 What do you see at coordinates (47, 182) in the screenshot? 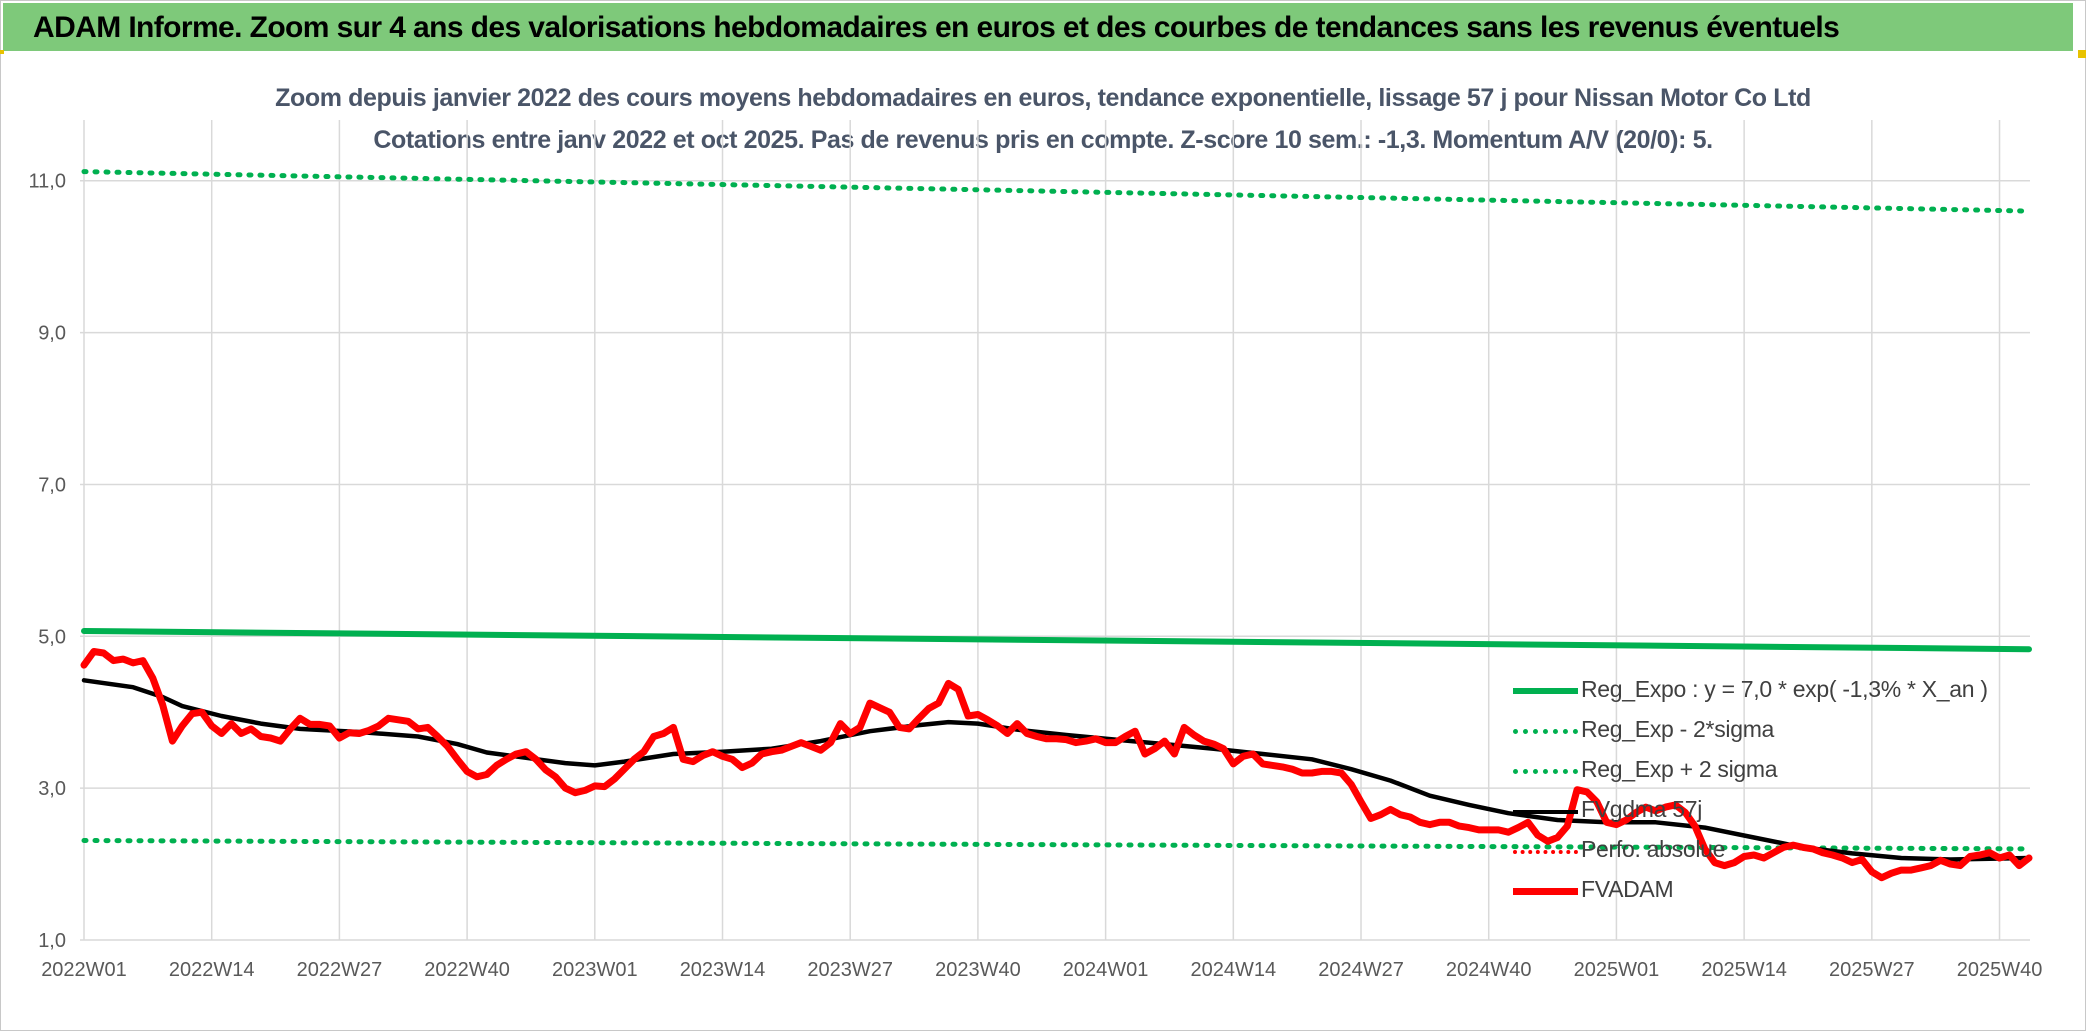
I see `y-tick-label: 11,0` at bounding box center [47, 182].